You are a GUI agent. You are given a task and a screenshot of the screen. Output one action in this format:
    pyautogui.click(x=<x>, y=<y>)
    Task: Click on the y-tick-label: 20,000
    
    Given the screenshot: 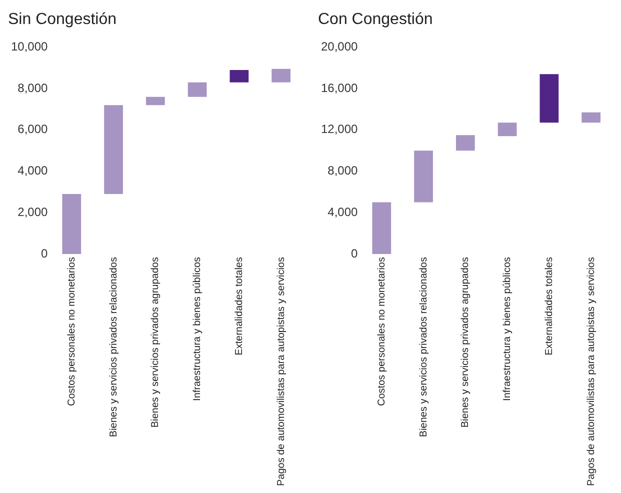 What is the action you would take?
    pyautogui.click(x=339, y=47)
    